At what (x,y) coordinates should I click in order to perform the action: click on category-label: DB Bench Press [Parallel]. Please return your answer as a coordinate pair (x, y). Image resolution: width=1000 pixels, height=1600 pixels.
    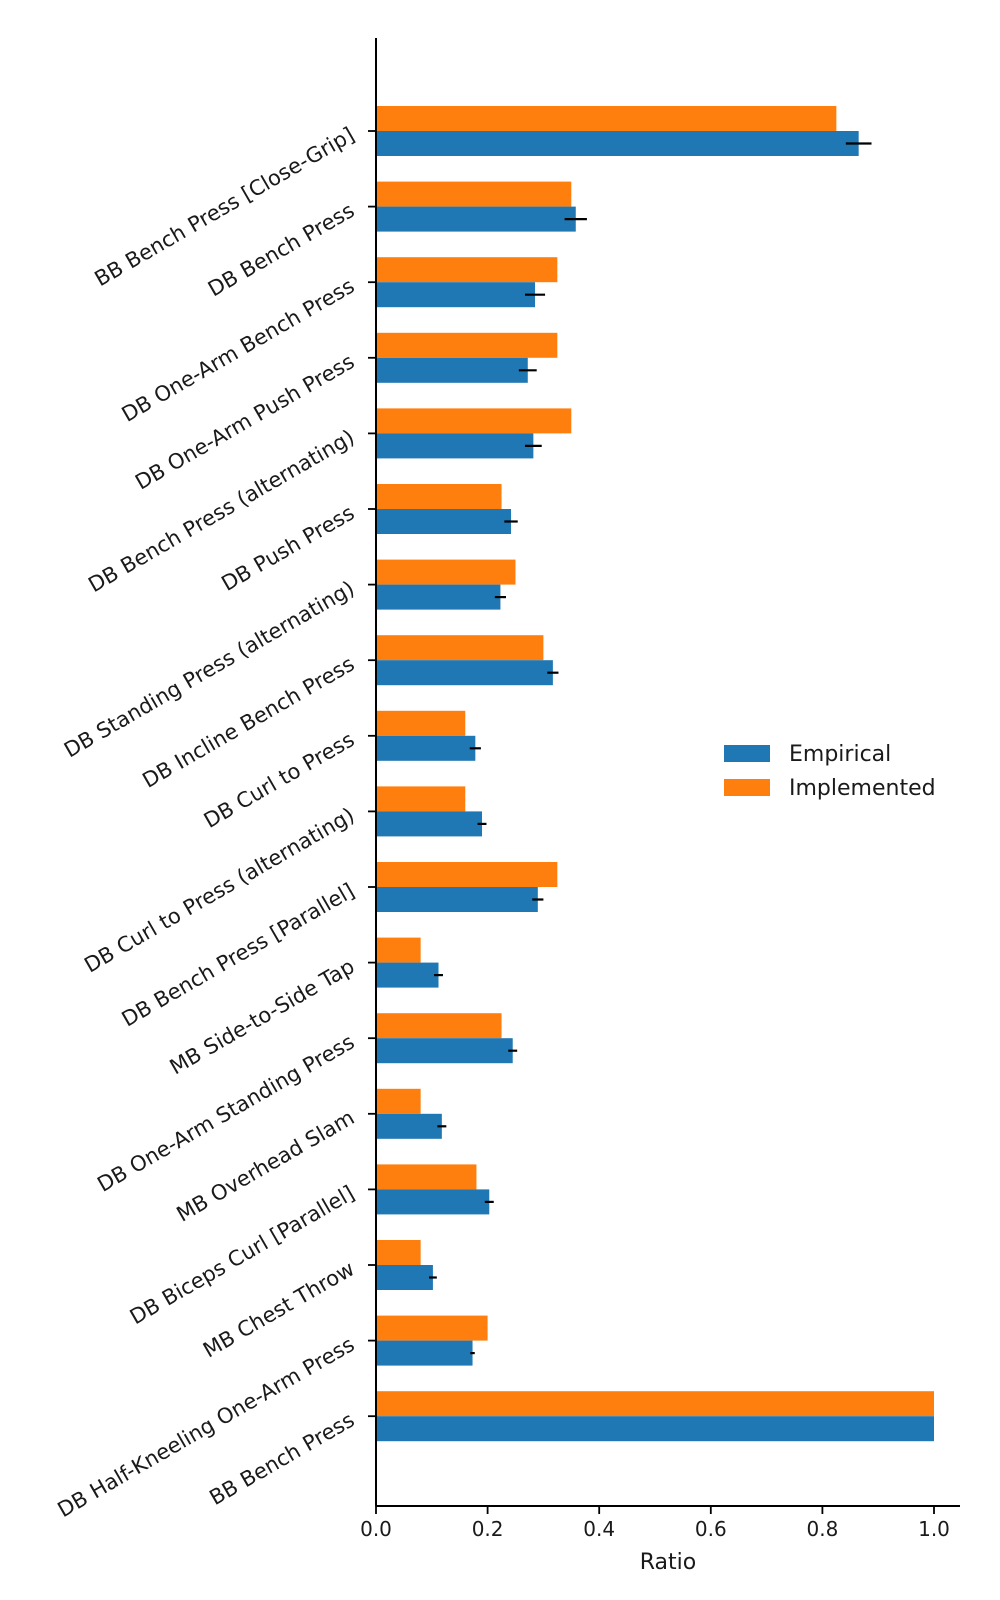
    Looking at the image, I should click on (238, 955).